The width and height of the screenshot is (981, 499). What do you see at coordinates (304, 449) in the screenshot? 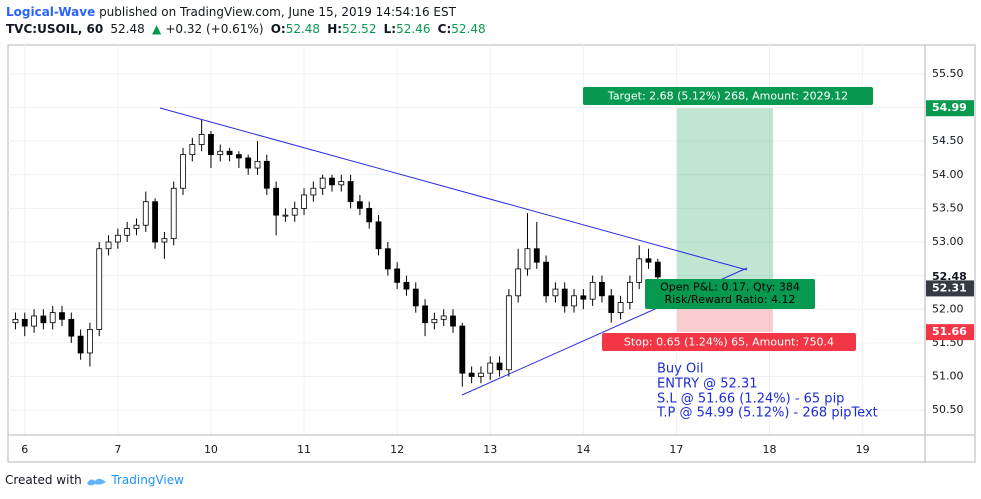
I see `x-tick-label: 11` at bounding box center [304, 449].